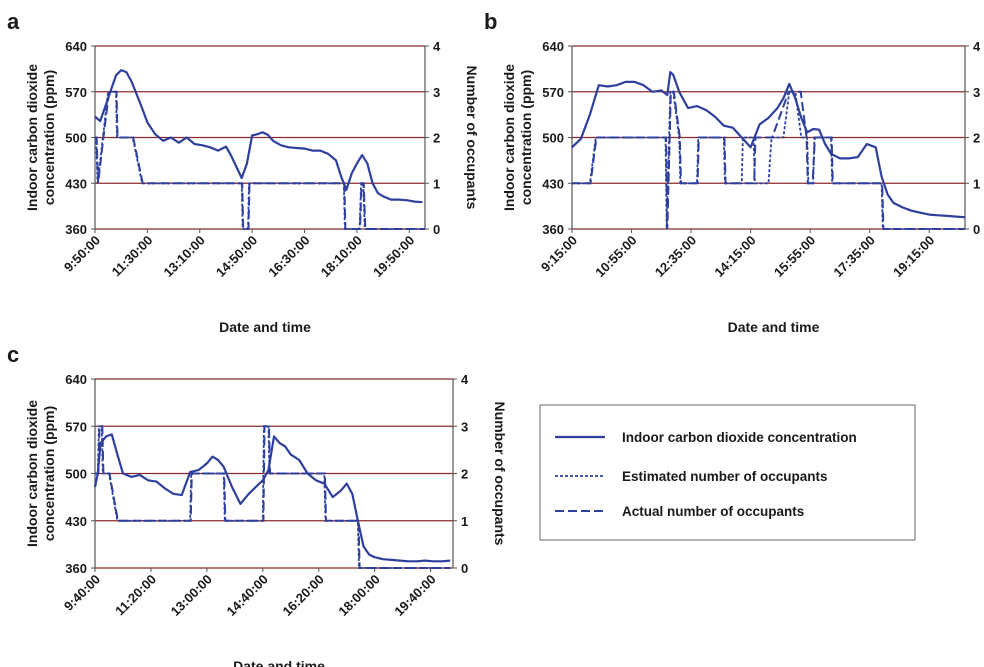 The height and width of the screenshot is (667, 984). What do you see at coordinates (794, 256) in the screenshot?
I see `x-tick-label: 15:55:00` at bounding box center [794, 256].